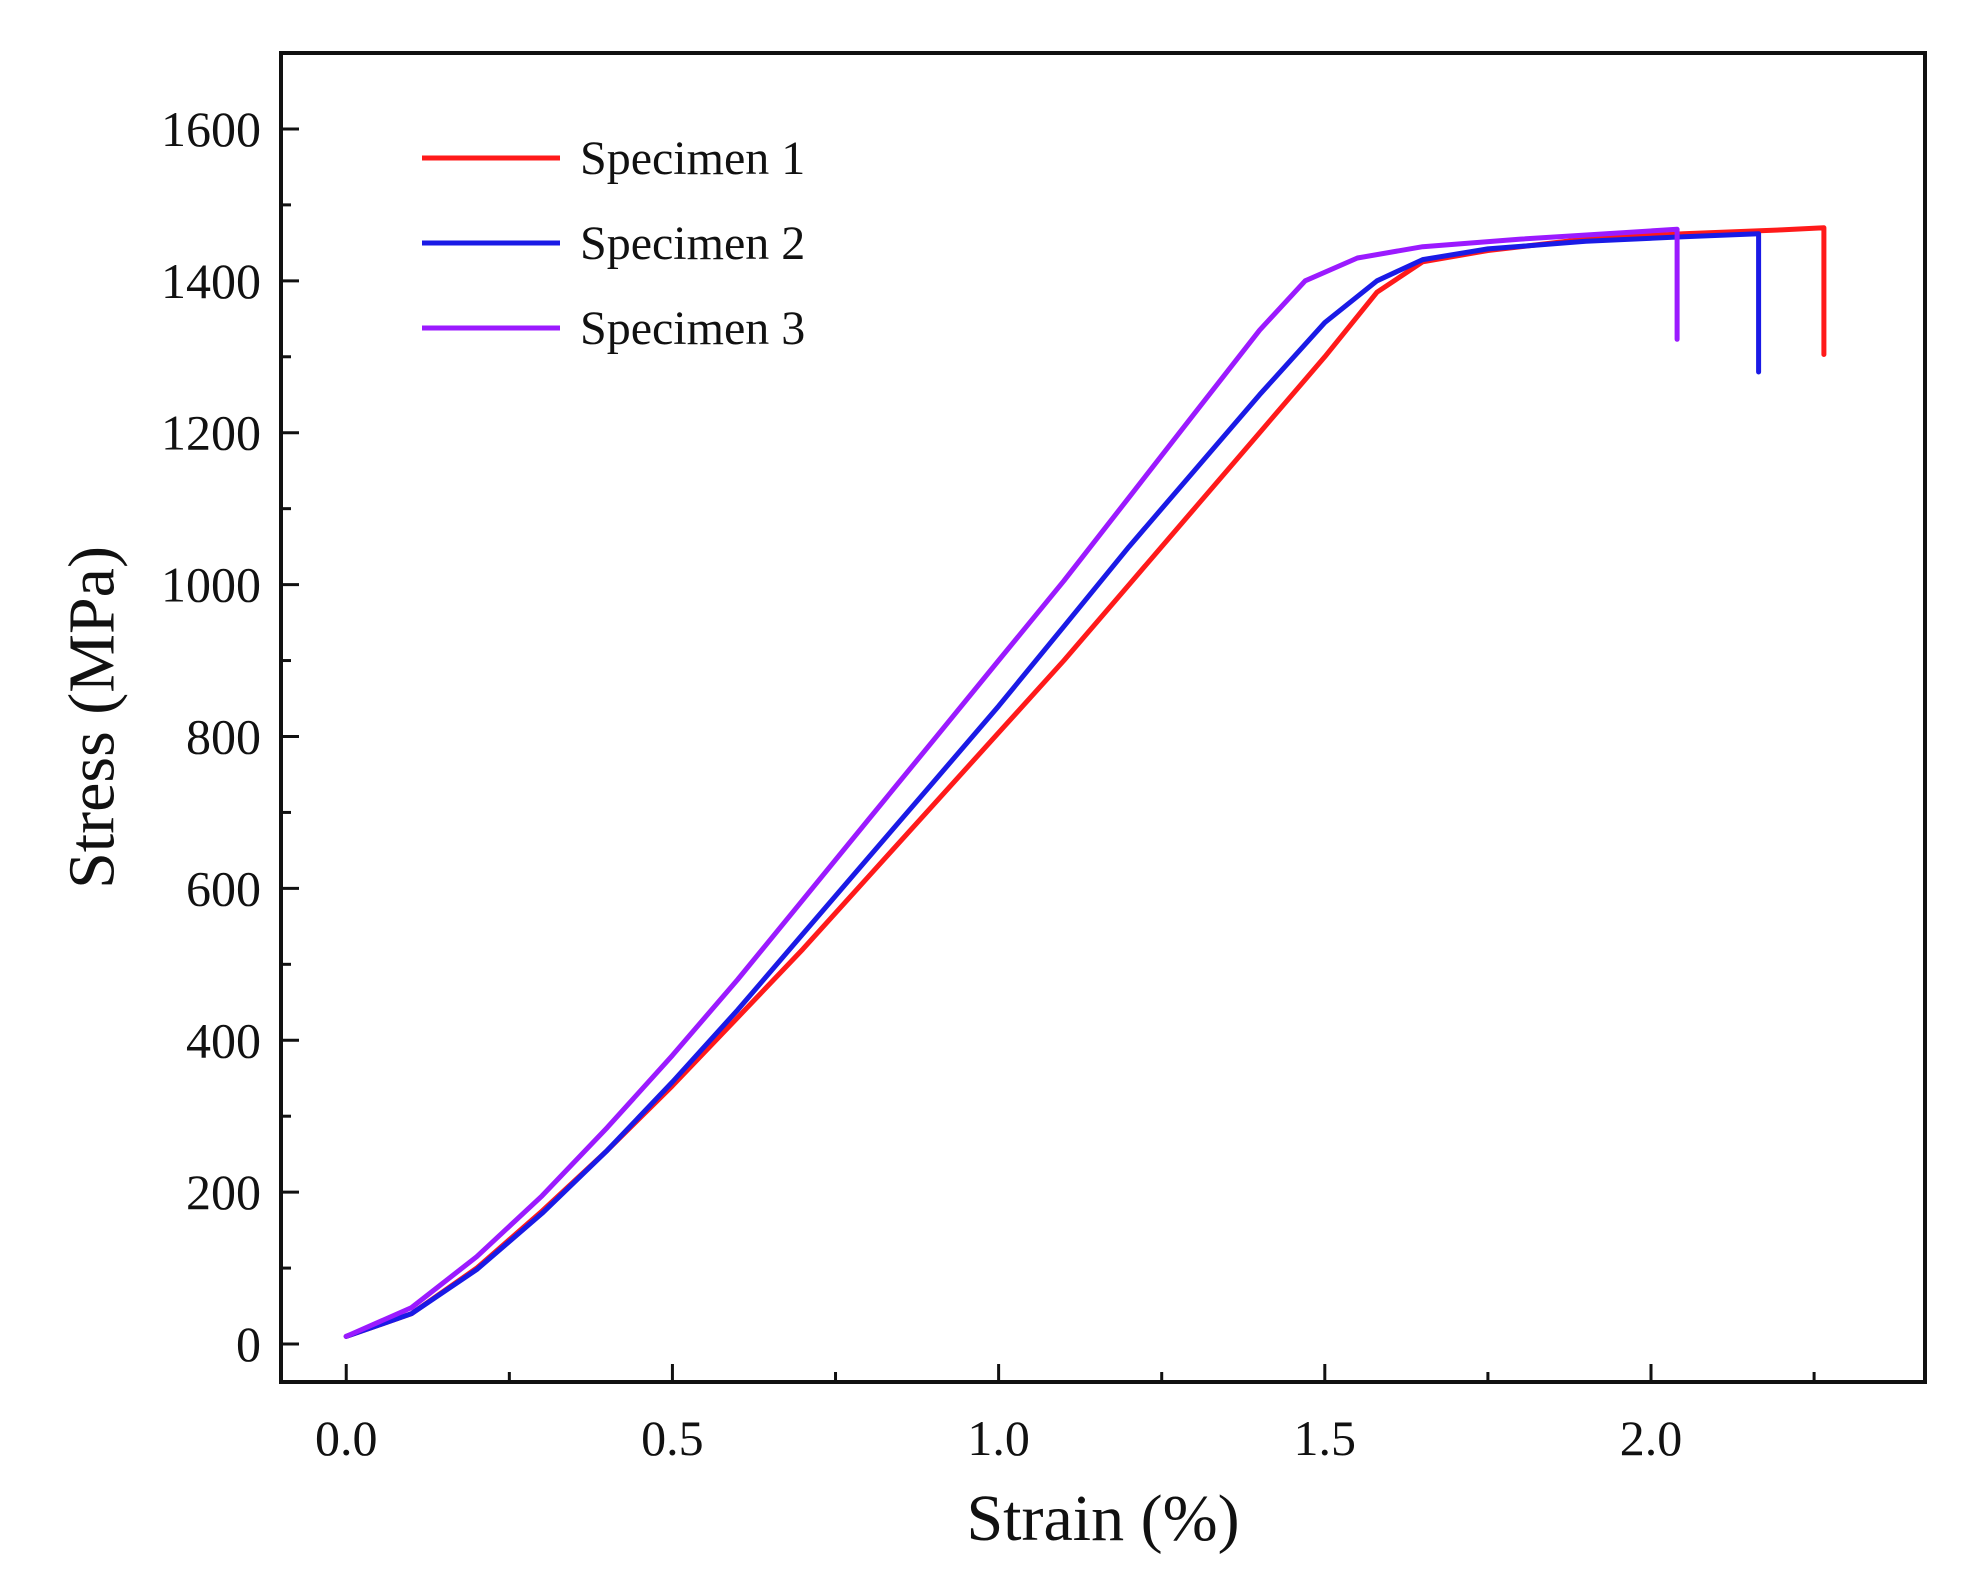  What do you see at coordinates (692, 328) in the screenshot?
I see `legend-label-3: Specimen 3` at bounding box center [692, 328].